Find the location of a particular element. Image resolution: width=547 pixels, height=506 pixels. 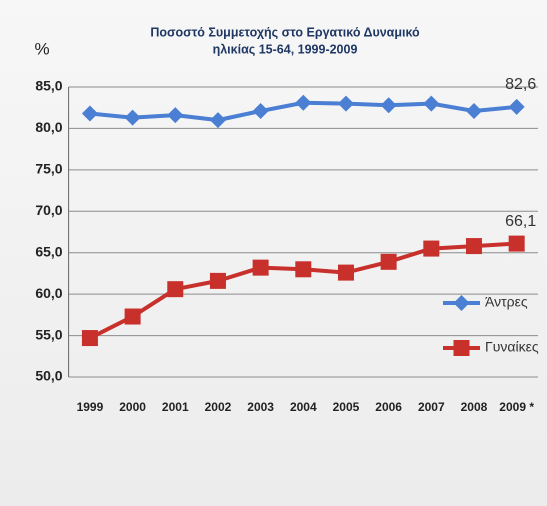

y-tick-label: 70,0 is located at coordinates (48, 210).